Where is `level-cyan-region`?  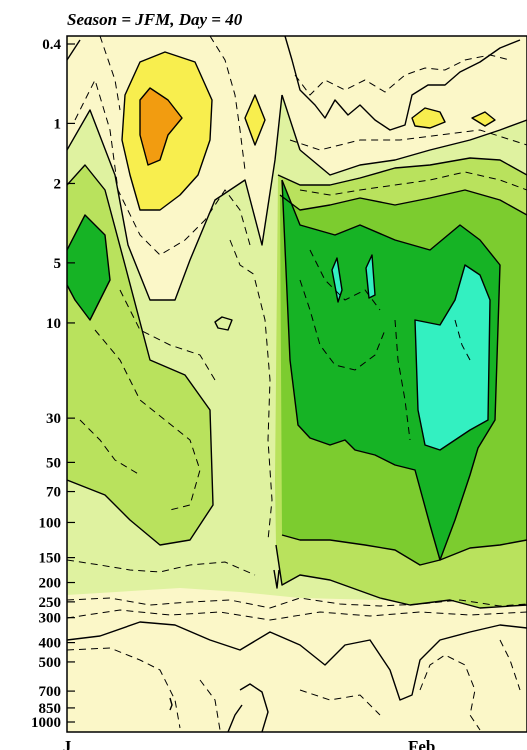 level-cyan-region is located at coordinates (452, 357).